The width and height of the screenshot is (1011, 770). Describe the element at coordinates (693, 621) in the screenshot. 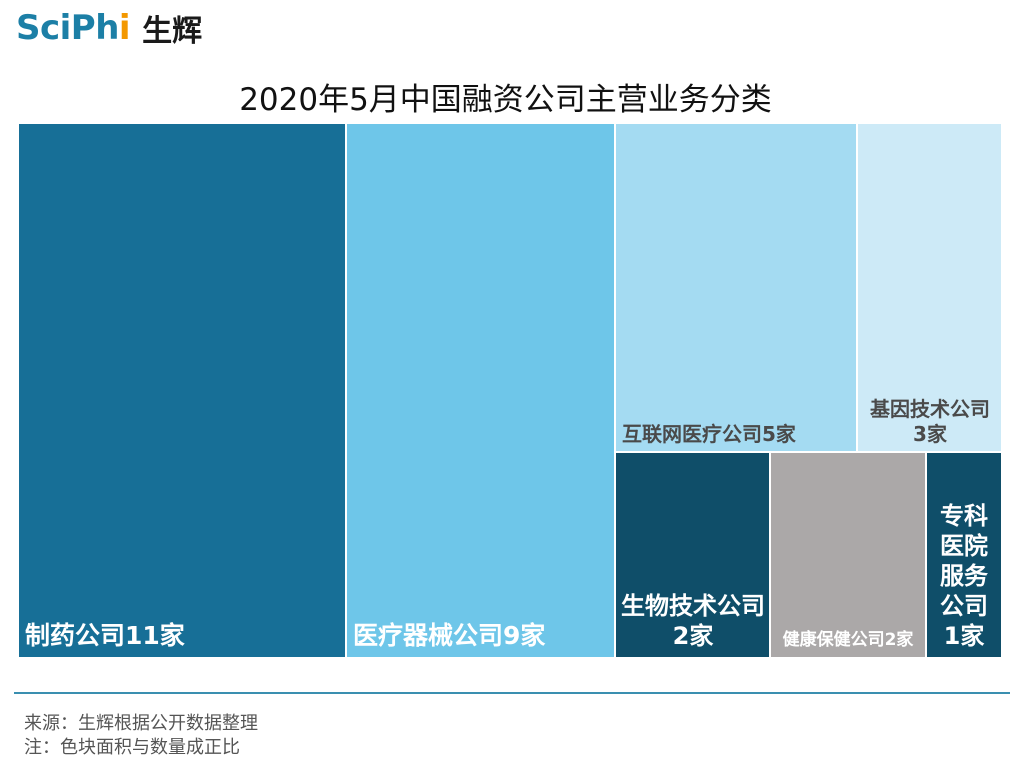

I see `tile-label: 生物技术公司2家` at that location.